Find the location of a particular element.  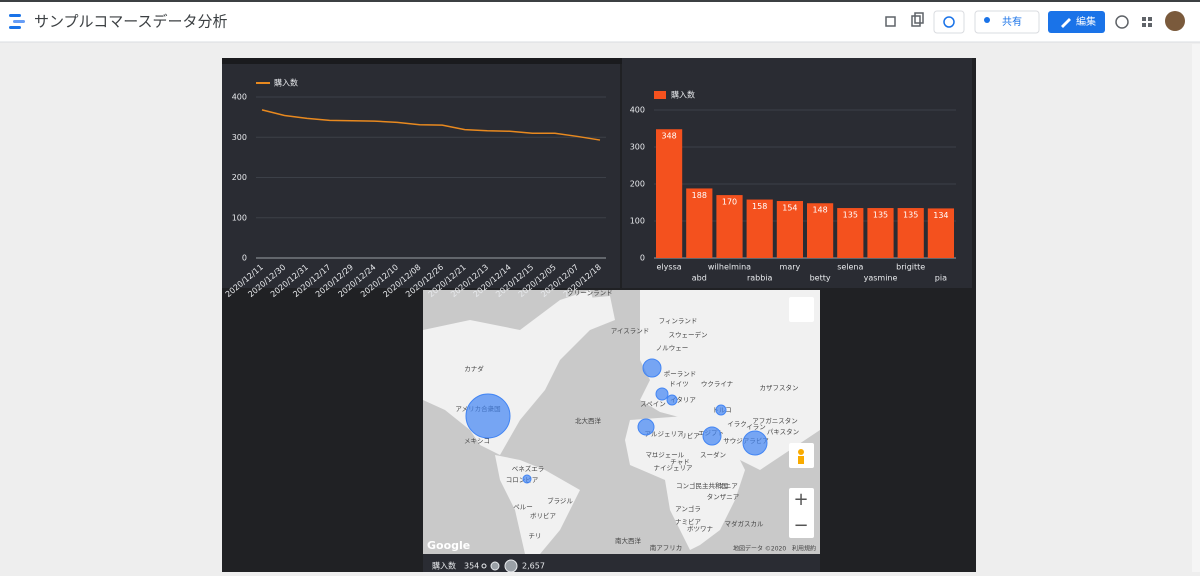

map-label: ブラジル is located at coordinates (560, 500).